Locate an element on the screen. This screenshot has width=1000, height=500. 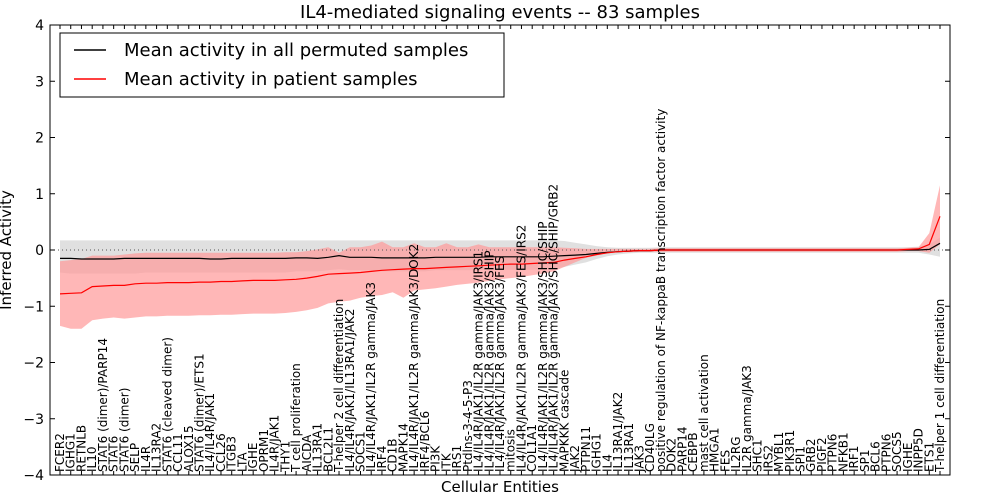
x-tick-label: ETS1 is located at coordinates (929, 457).